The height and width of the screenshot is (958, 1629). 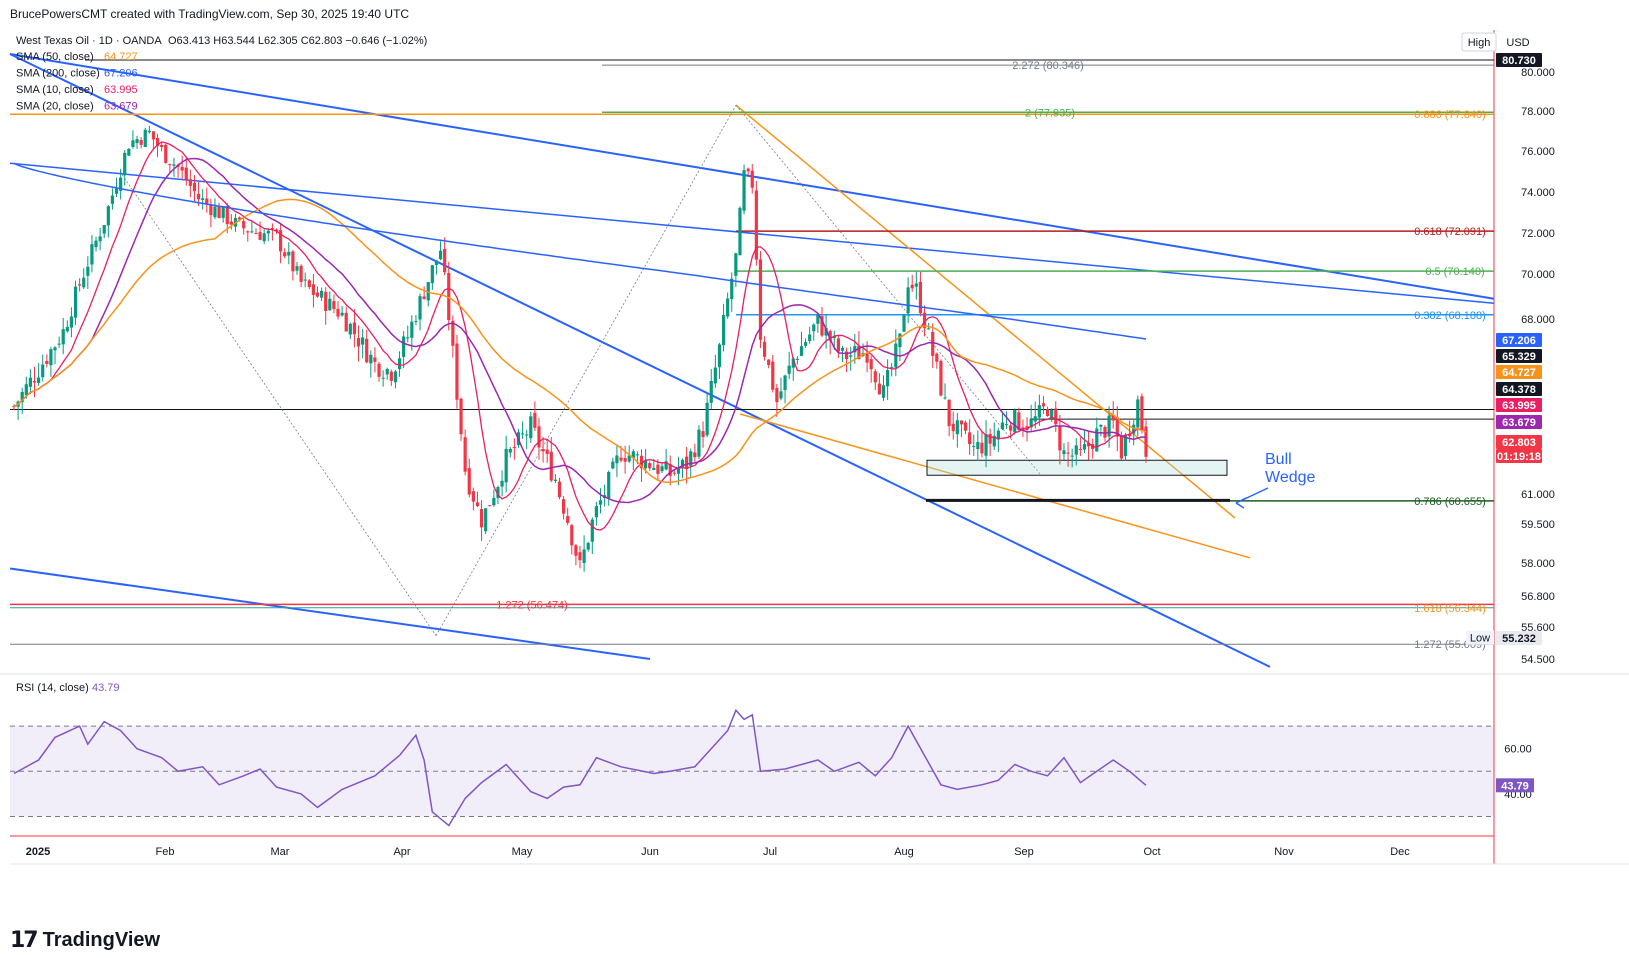 I want to click on fib-label-3: 0.618 (72.091), so click(x=1450, y=232).